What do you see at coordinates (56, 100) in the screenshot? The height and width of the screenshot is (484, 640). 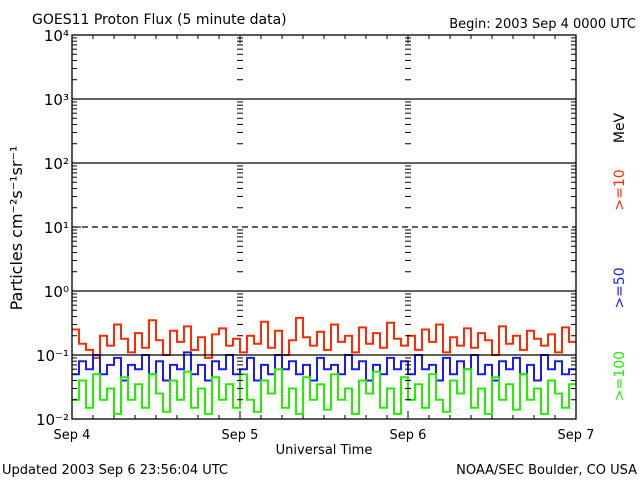 I see `y-tick-label: 10³` at bounding box center [56, 100].